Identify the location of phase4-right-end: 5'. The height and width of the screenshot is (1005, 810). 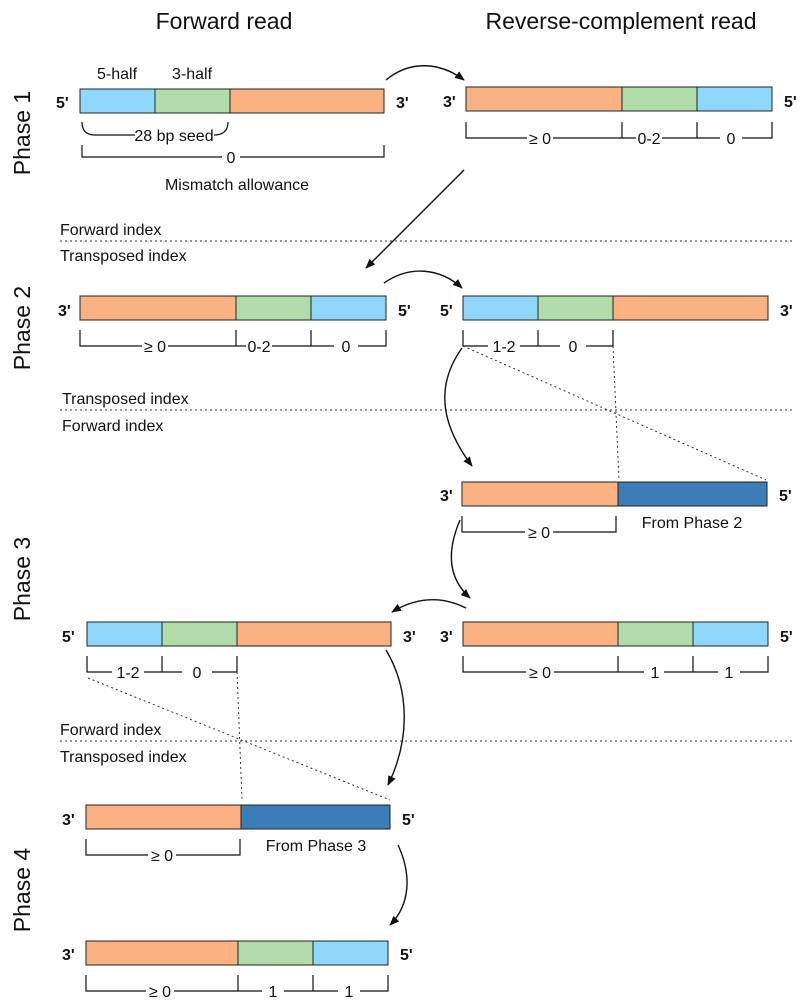
(406, 955).